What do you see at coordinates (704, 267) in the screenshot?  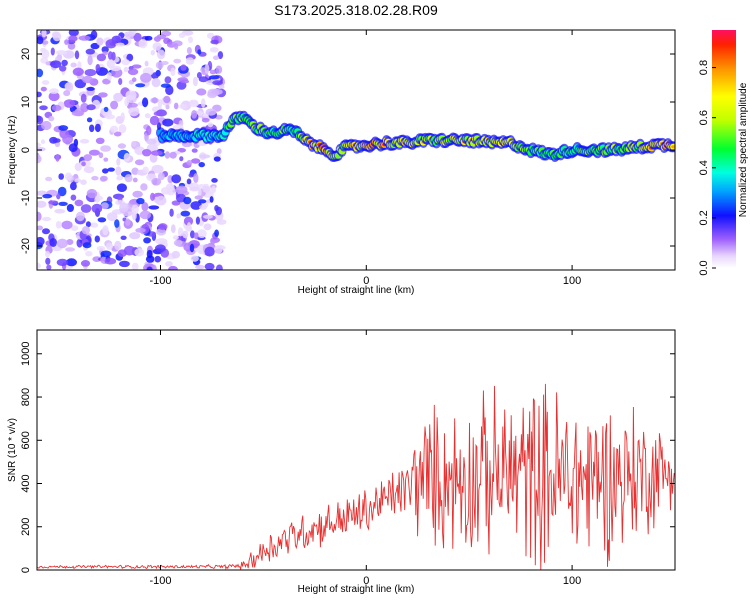 I see `colorbar-tick-label: 0.0` at bounding box center [704, 267].